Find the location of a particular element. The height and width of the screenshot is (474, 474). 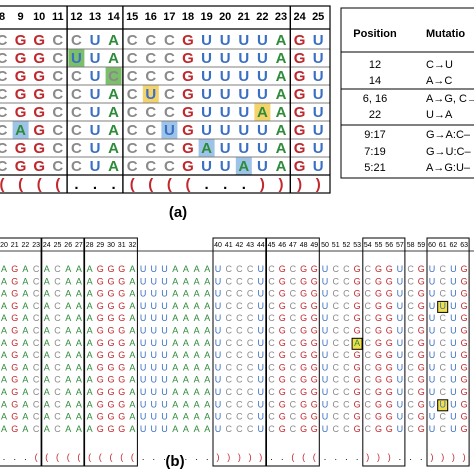

panel-label: (b) is located at coordinates (174, 461).